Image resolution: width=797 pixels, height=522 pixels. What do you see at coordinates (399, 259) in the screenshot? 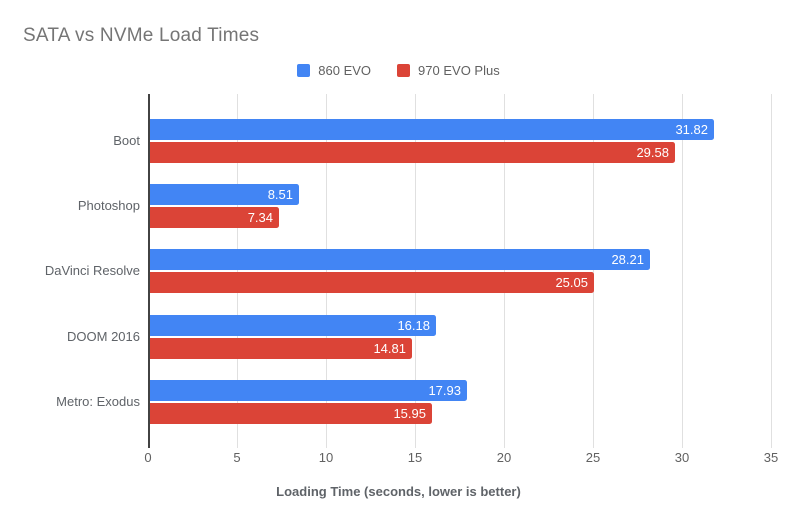
I see `bar-860-evo: 28.21` at bounding box center [399, 259].